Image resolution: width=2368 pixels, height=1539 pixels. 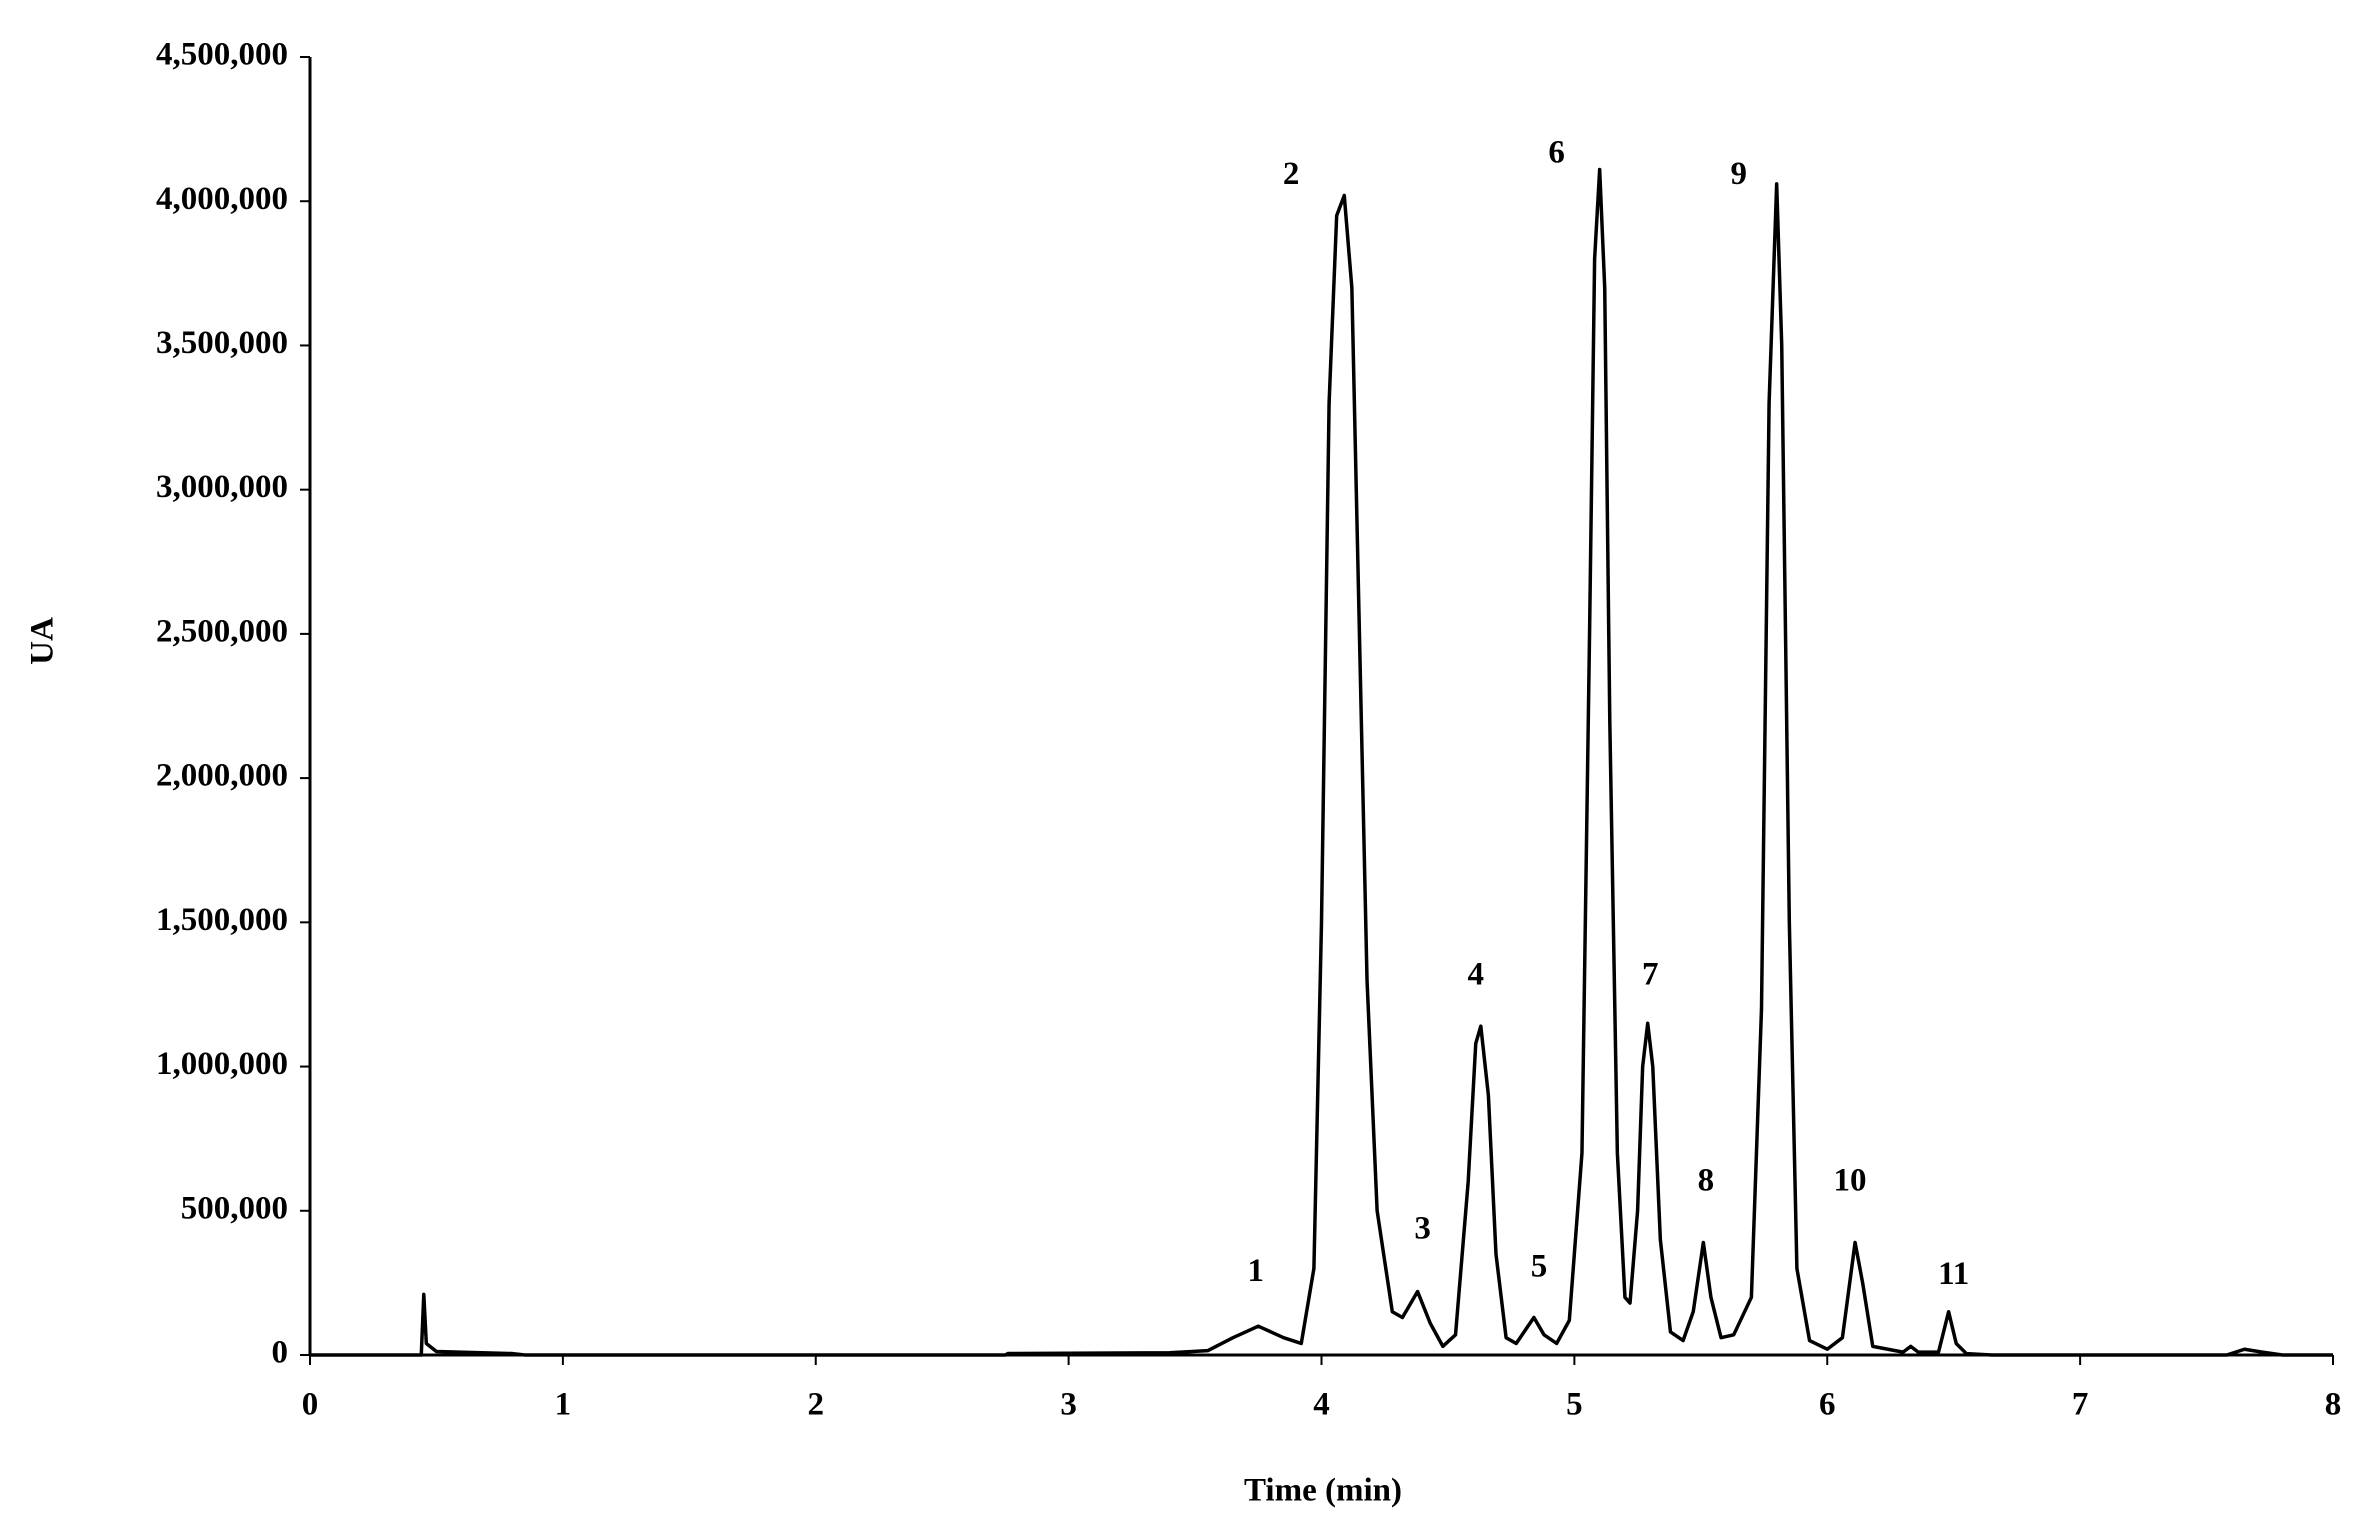 What do you see at coordinates (1539, 1266) in the screenshot?
I see `peak-label: 5` at bounding box center [1539, 1266].